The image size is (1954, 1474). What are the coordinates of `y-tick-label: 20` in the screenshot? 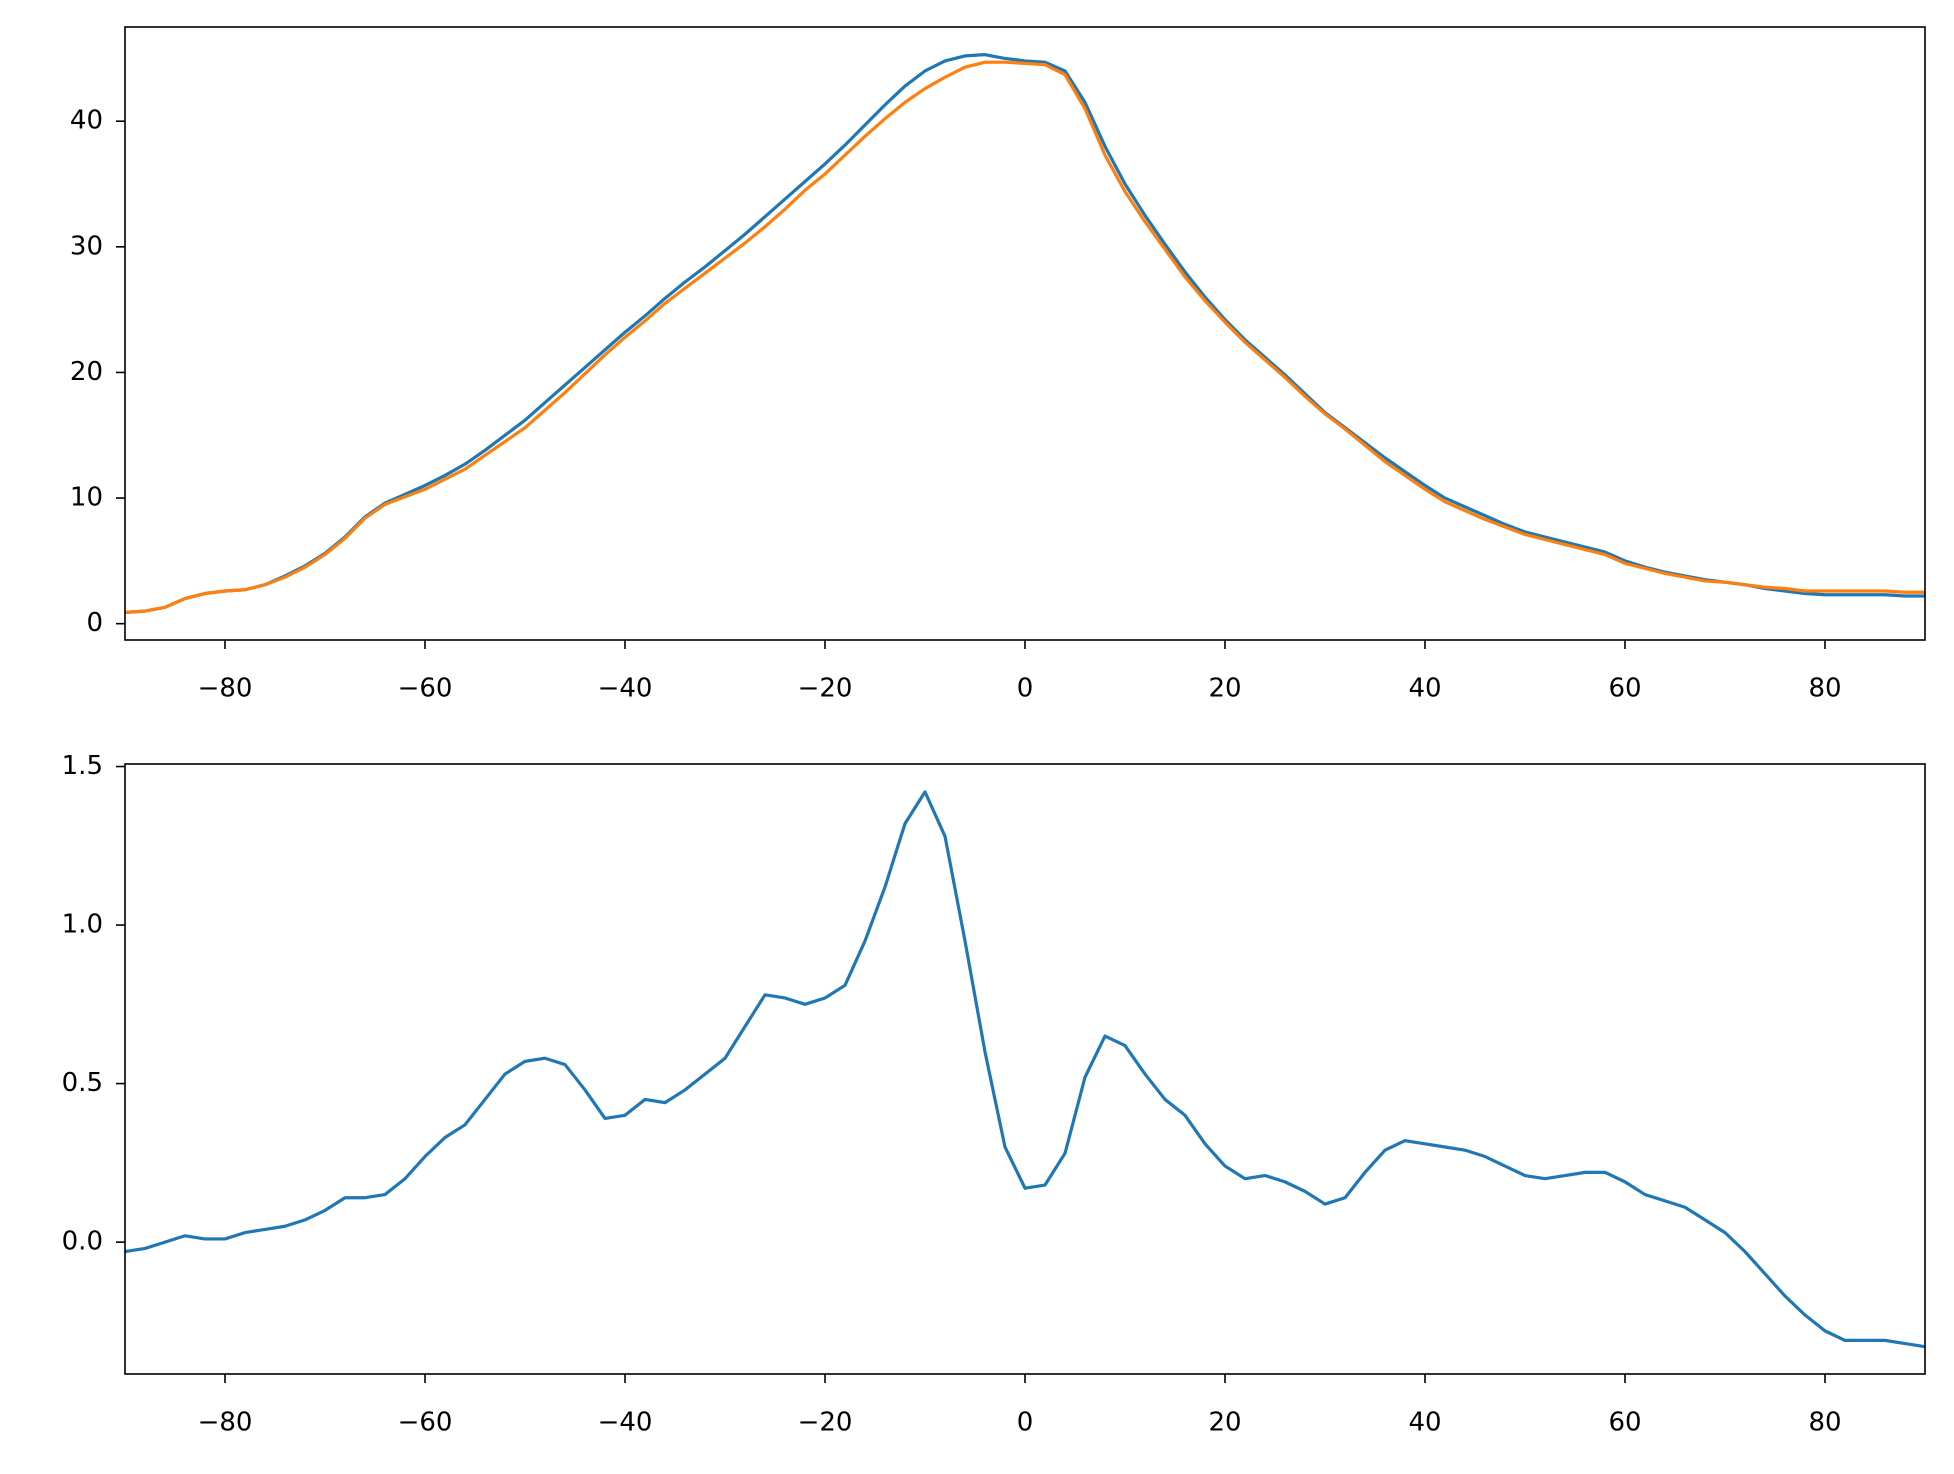 It's located at (86, 372).